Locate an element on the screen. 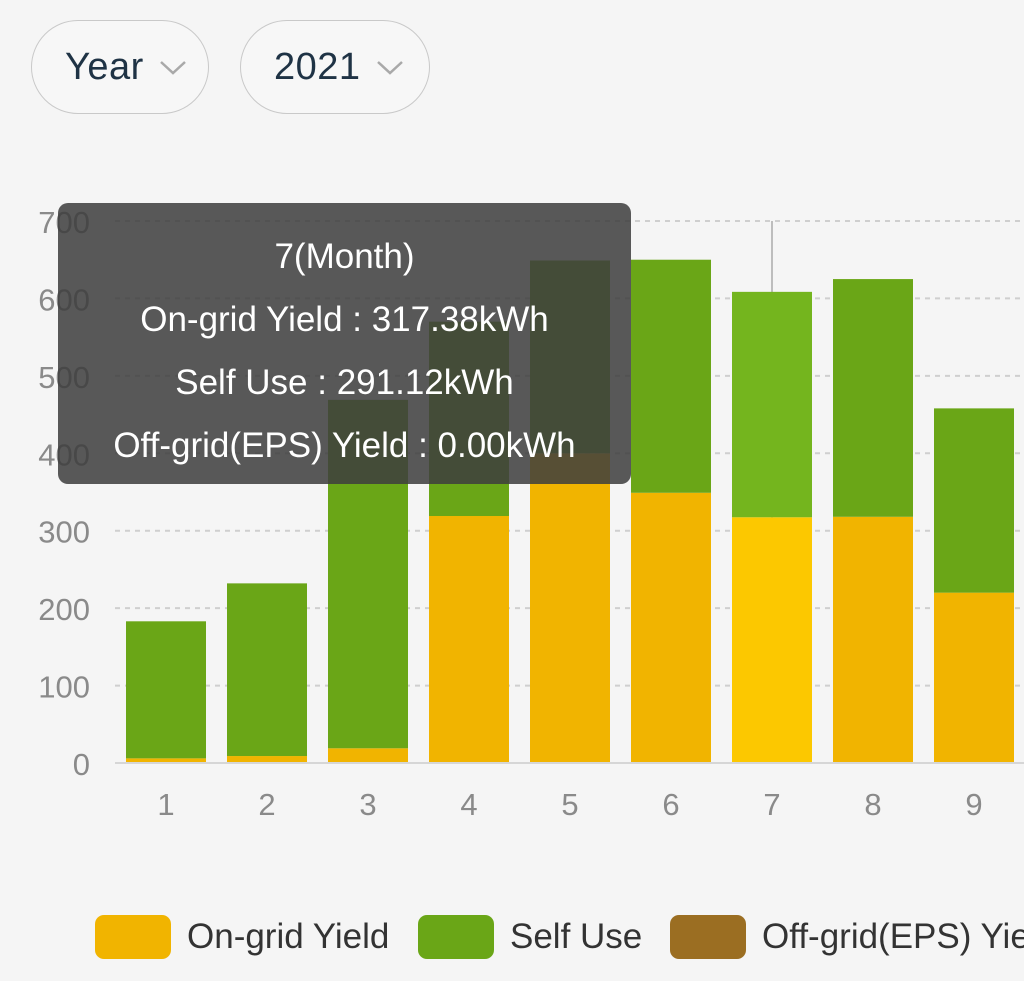 The image size is (1024, 981). legend-item-on-grid: On-grid Yield is located at coordinates (242, 937).